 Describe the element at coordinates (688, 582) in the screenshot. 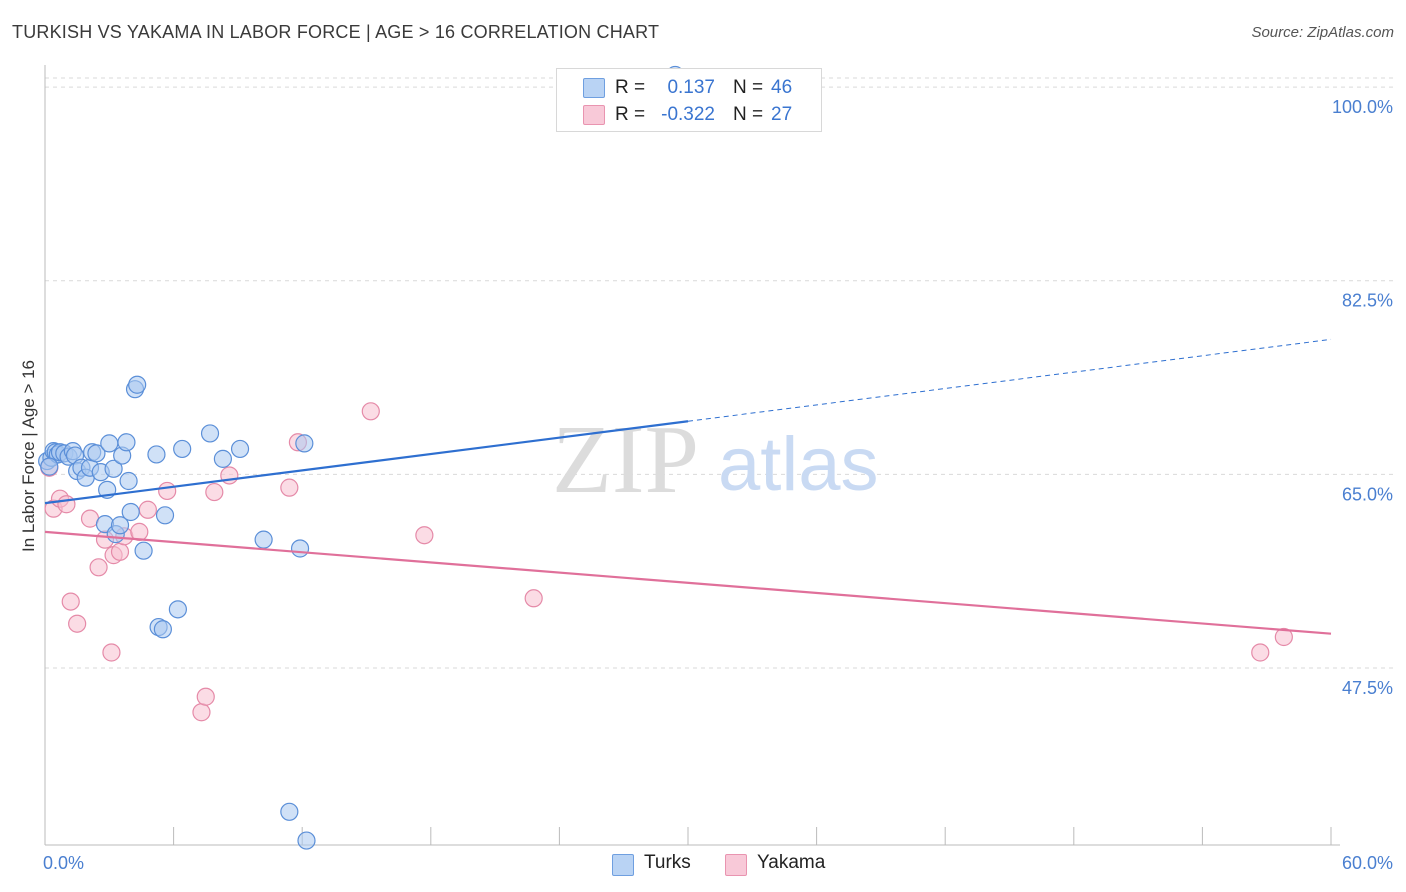

I see `yakama-trend-line` at that location.